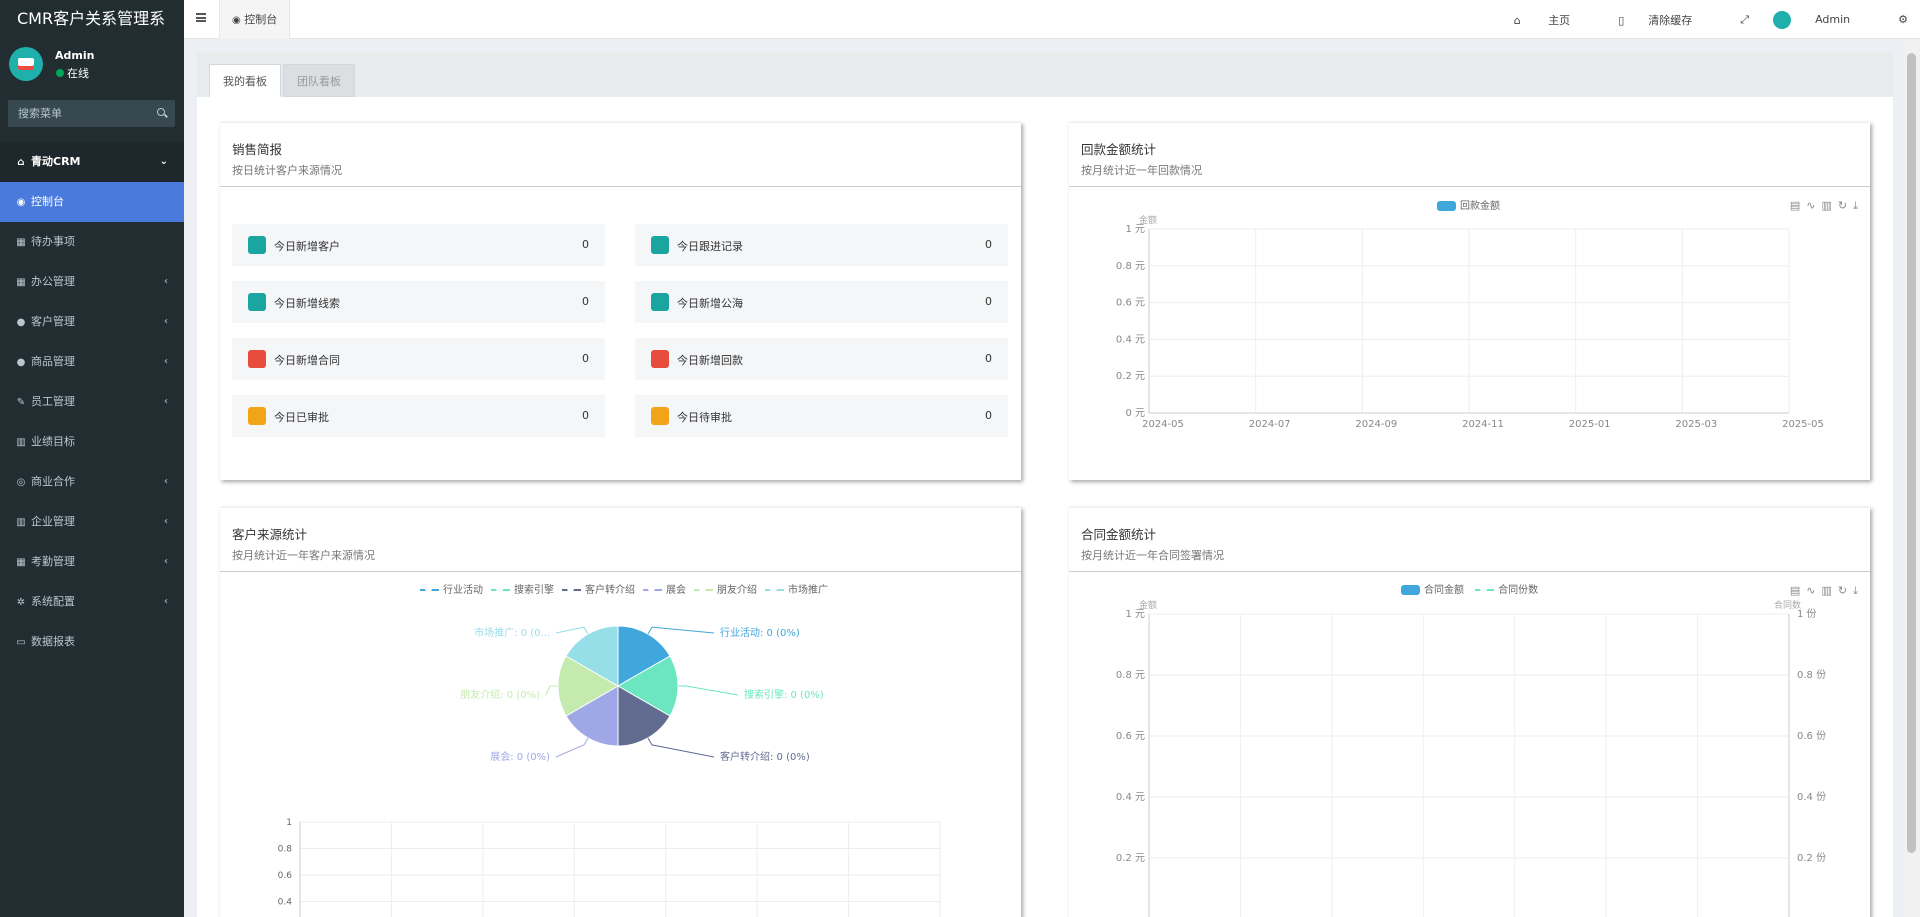  I want to click on card-title: 客户来源统计, so click(270, 534).